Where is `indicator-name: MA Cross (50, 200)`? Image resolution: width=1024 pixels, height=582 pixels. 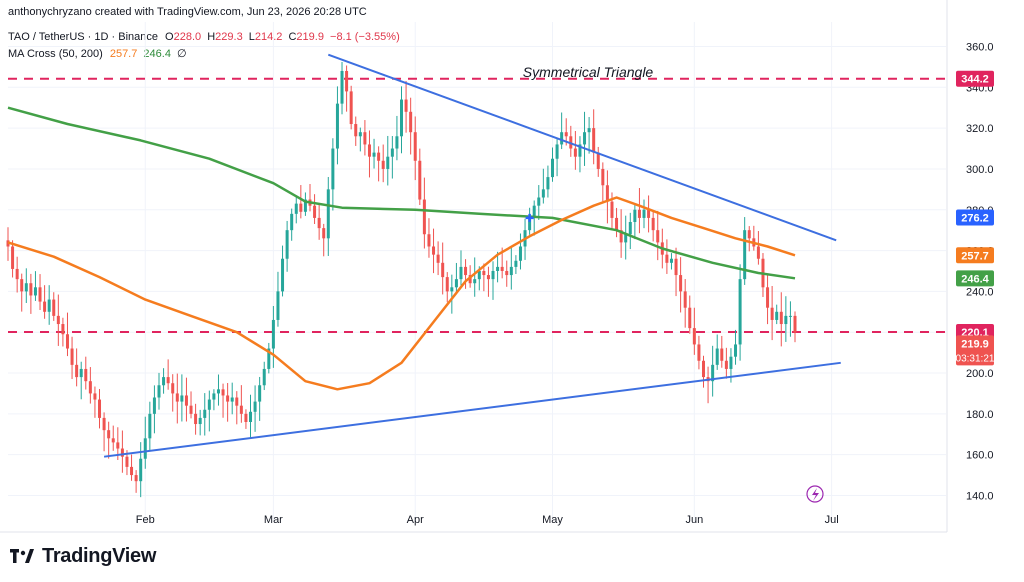 indicator-name: MA Cross (50, 200) is located at coordinates (55, 54).